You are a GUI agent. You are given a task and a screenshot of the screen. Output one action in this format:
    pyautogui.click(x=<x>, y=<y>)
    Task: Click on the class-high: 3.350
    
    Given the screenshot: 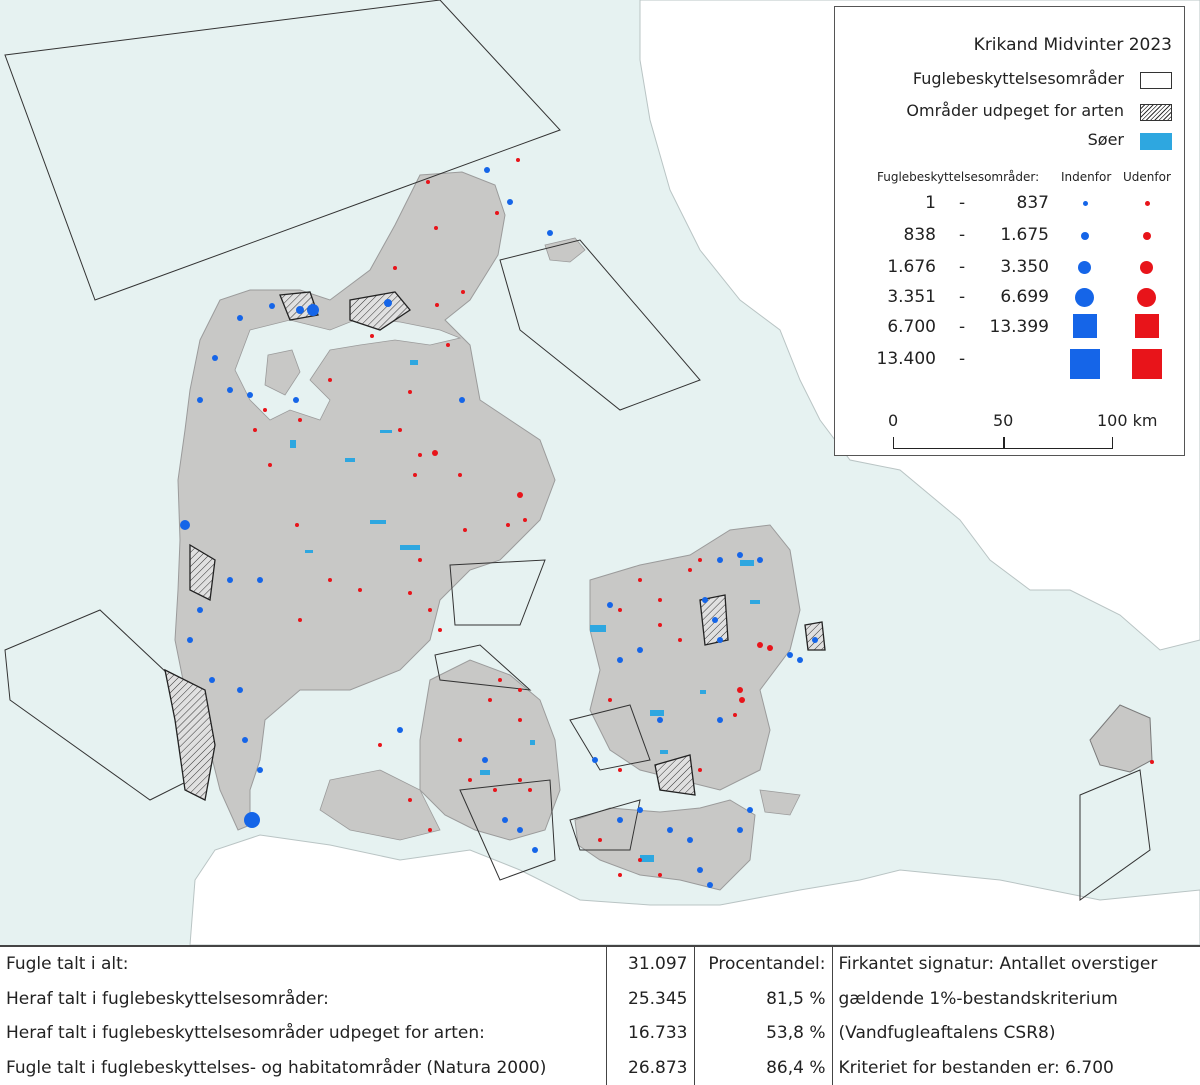 What is the action you would take?
    pyautogui.click(x=1024, y=267)
    